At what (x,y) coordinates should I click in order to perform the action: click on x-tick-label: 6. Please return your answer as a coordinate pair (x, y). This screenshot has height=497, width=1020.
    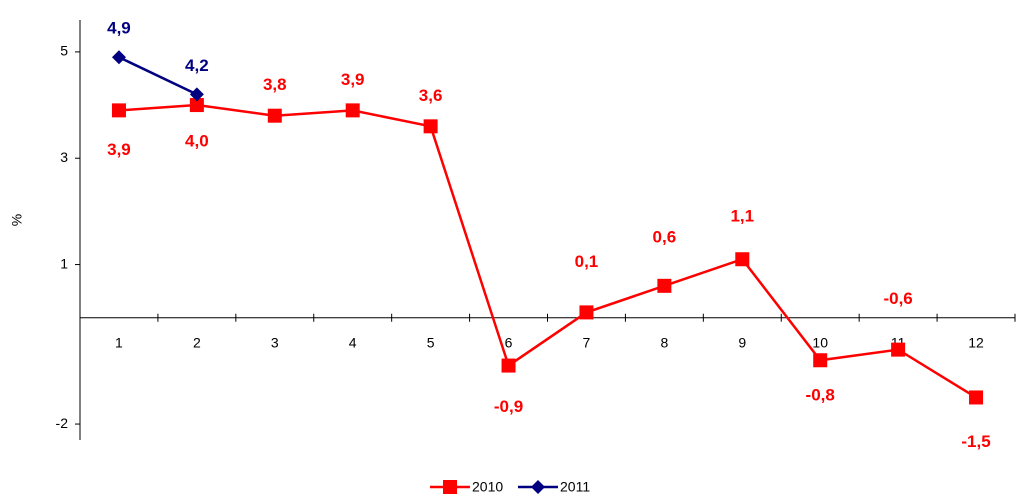
    Looking at the image, I should click on (509, 342).